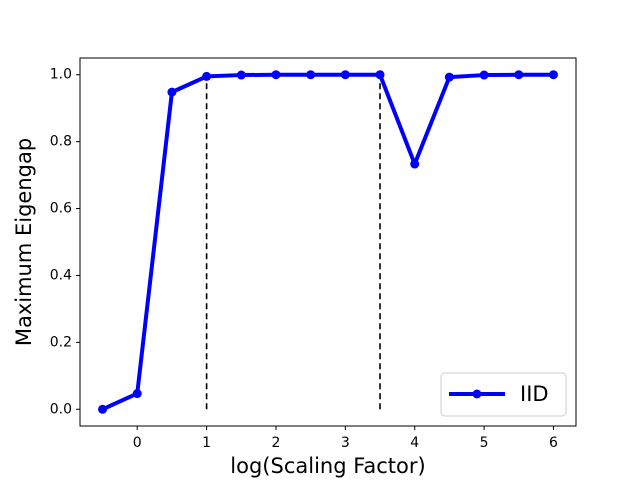 This screenshot has width=640, height=480. I want to click on legend-label: IID, so click(534, 394).